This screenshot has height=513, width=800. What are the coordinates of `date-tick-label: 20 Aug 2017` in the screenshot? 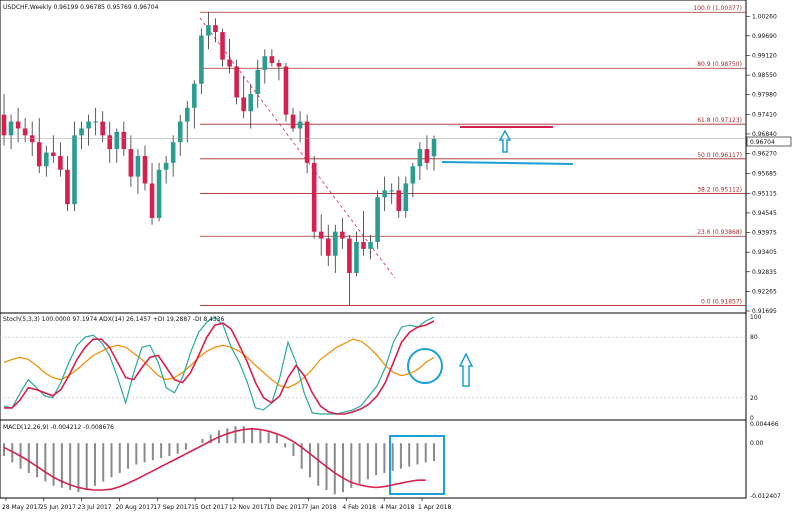 It's located at (134, 507).